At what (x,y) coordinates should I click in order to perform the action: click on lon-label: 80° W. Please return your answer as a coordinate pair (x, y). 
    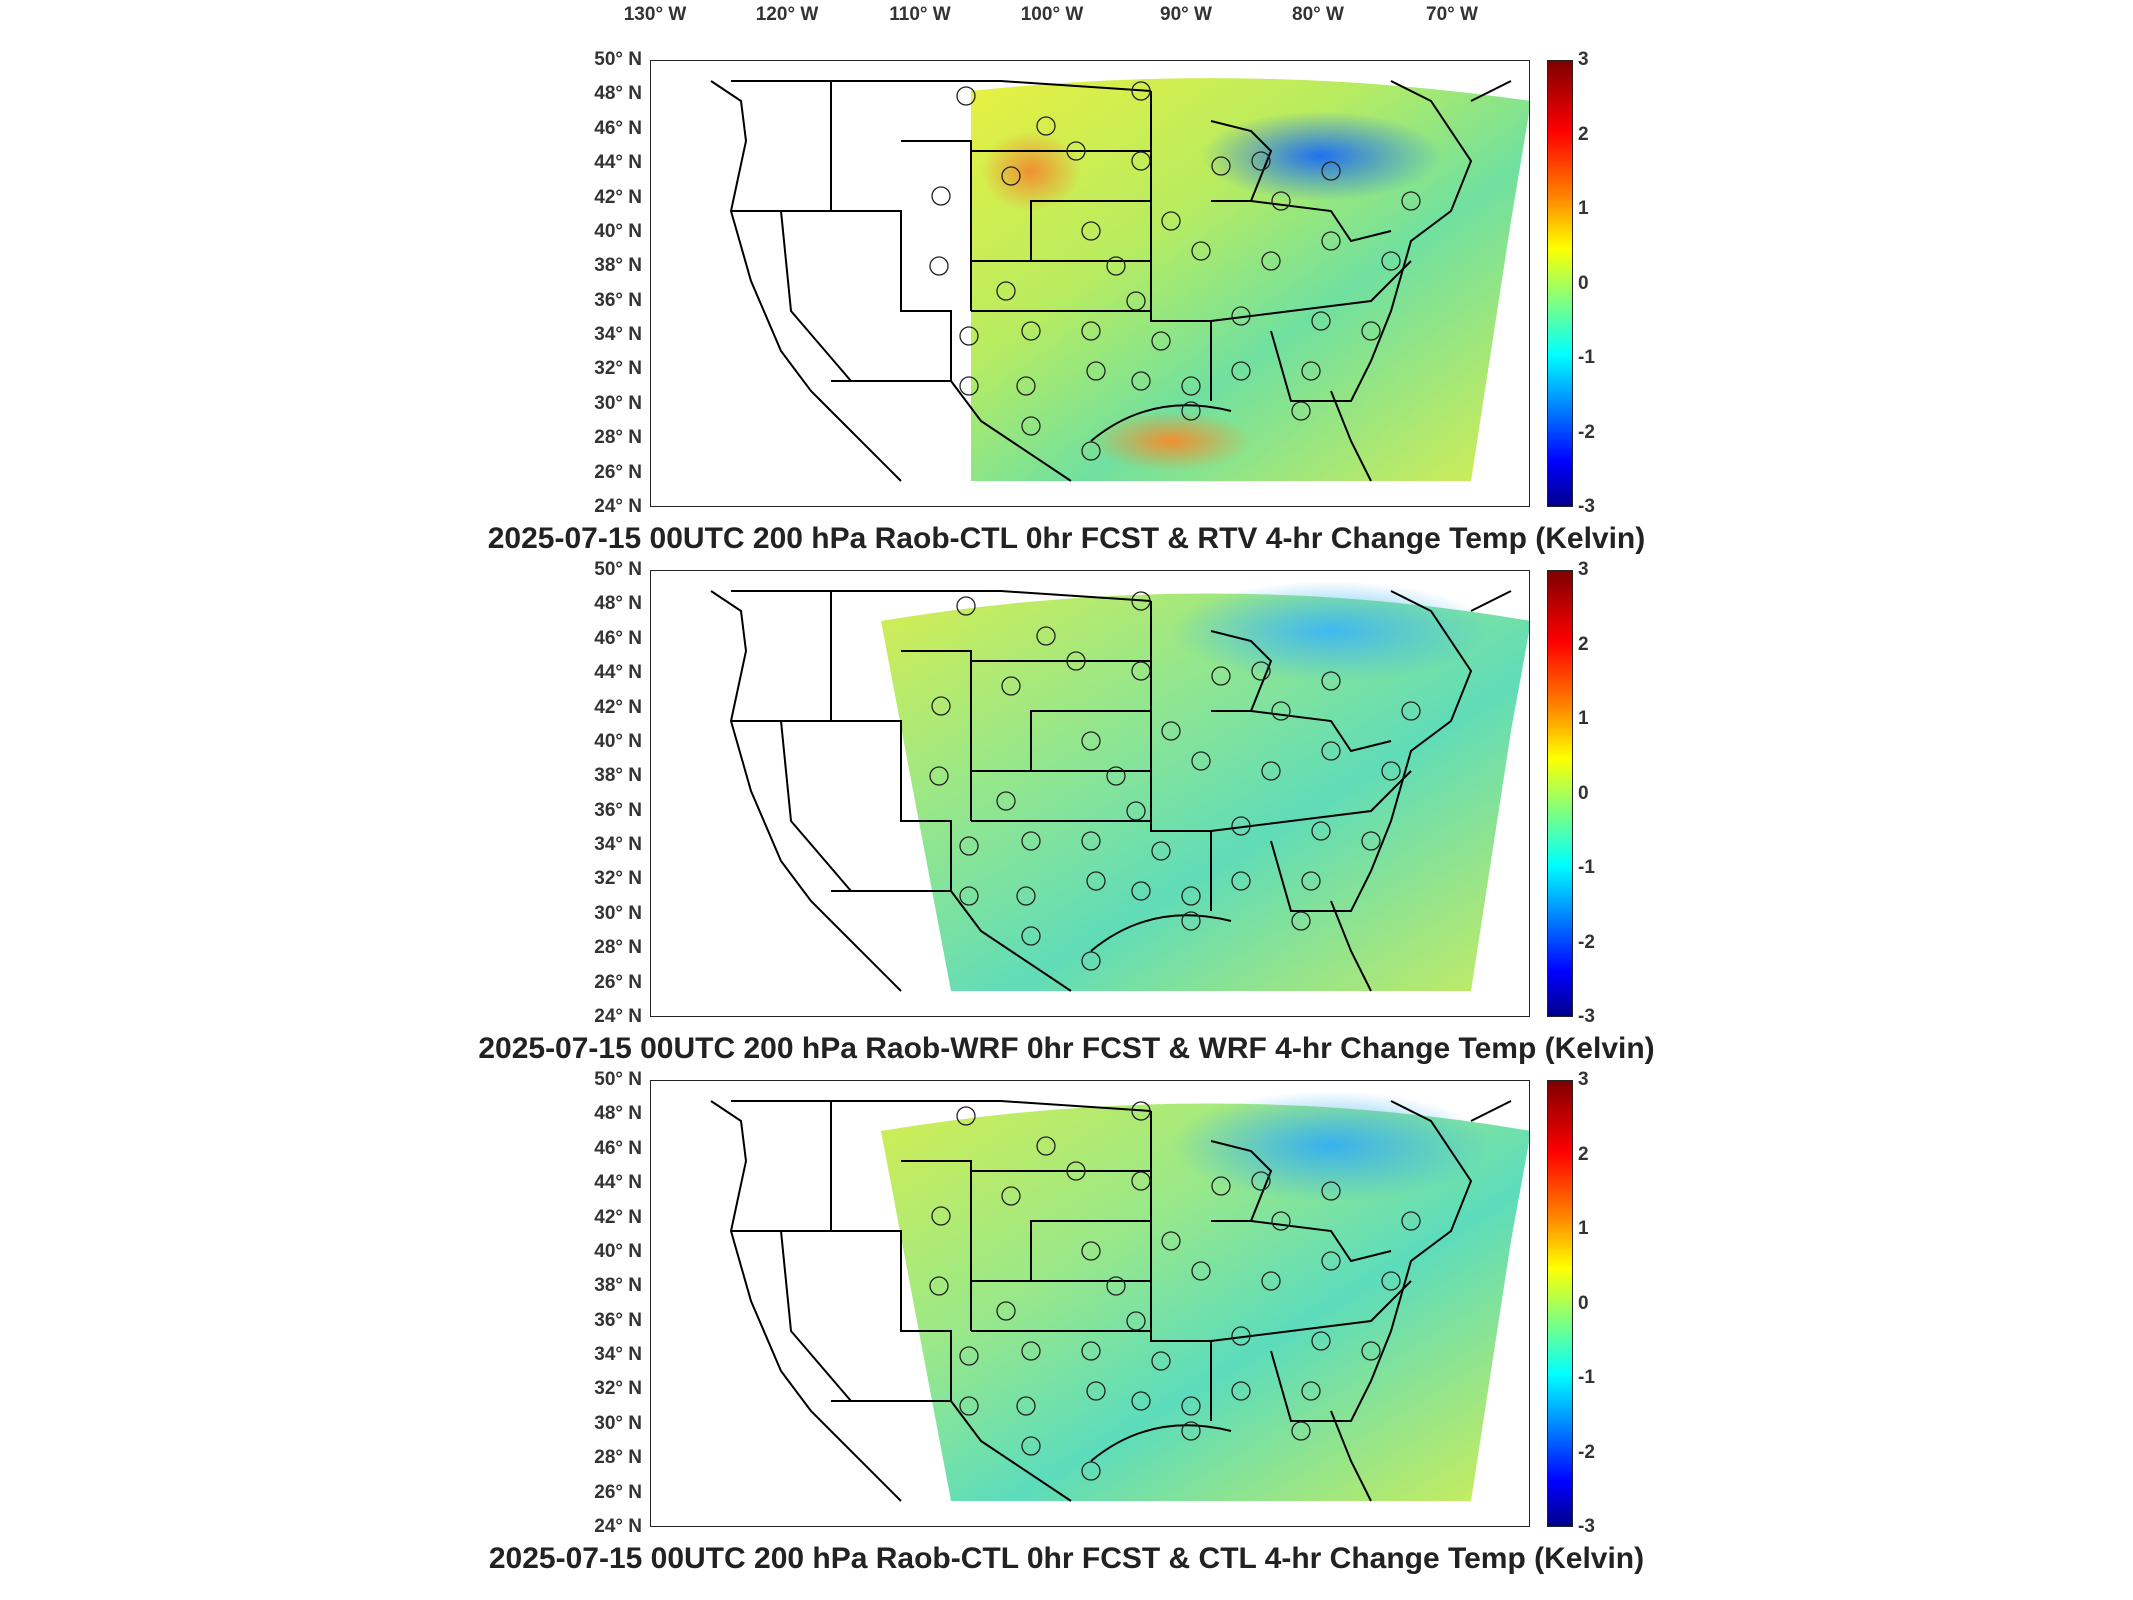
    Looking at the image, I should click on (1318, 14).